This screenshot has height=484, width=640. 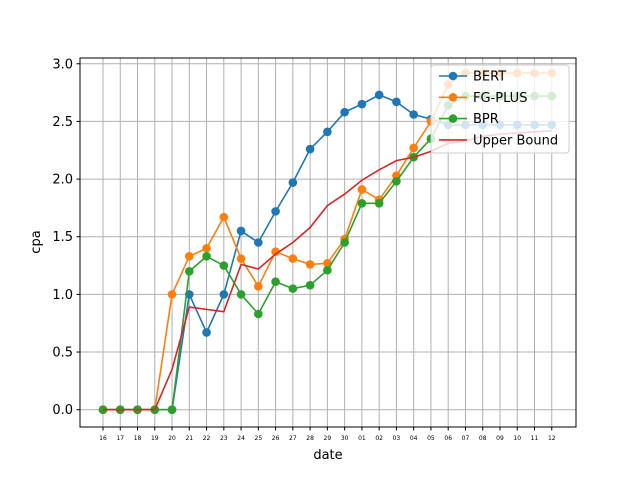 I want to click on y-tick-label: 1.5, so click(x=62, y=237).